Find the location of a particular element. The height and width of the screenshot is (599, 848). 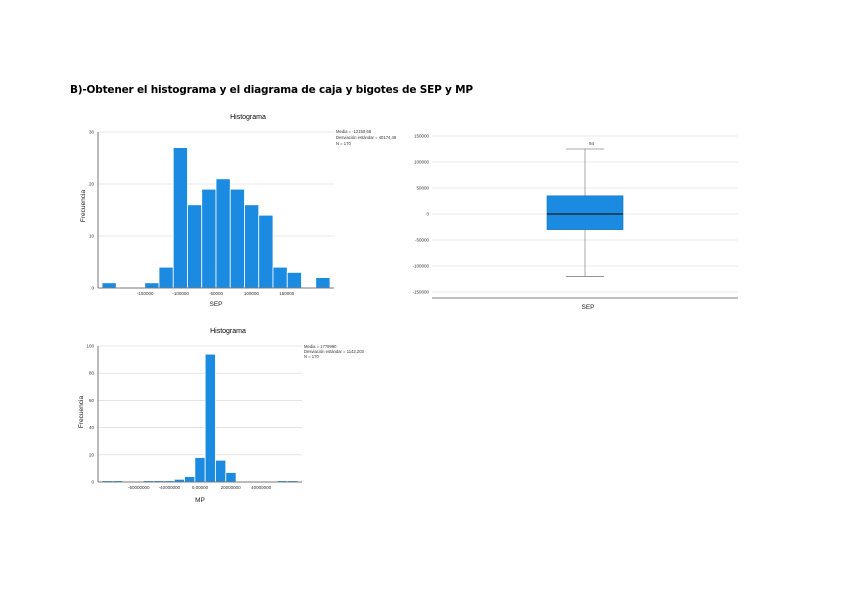

histogram-sep-title: Histograma is located at coordinates (248, 117).